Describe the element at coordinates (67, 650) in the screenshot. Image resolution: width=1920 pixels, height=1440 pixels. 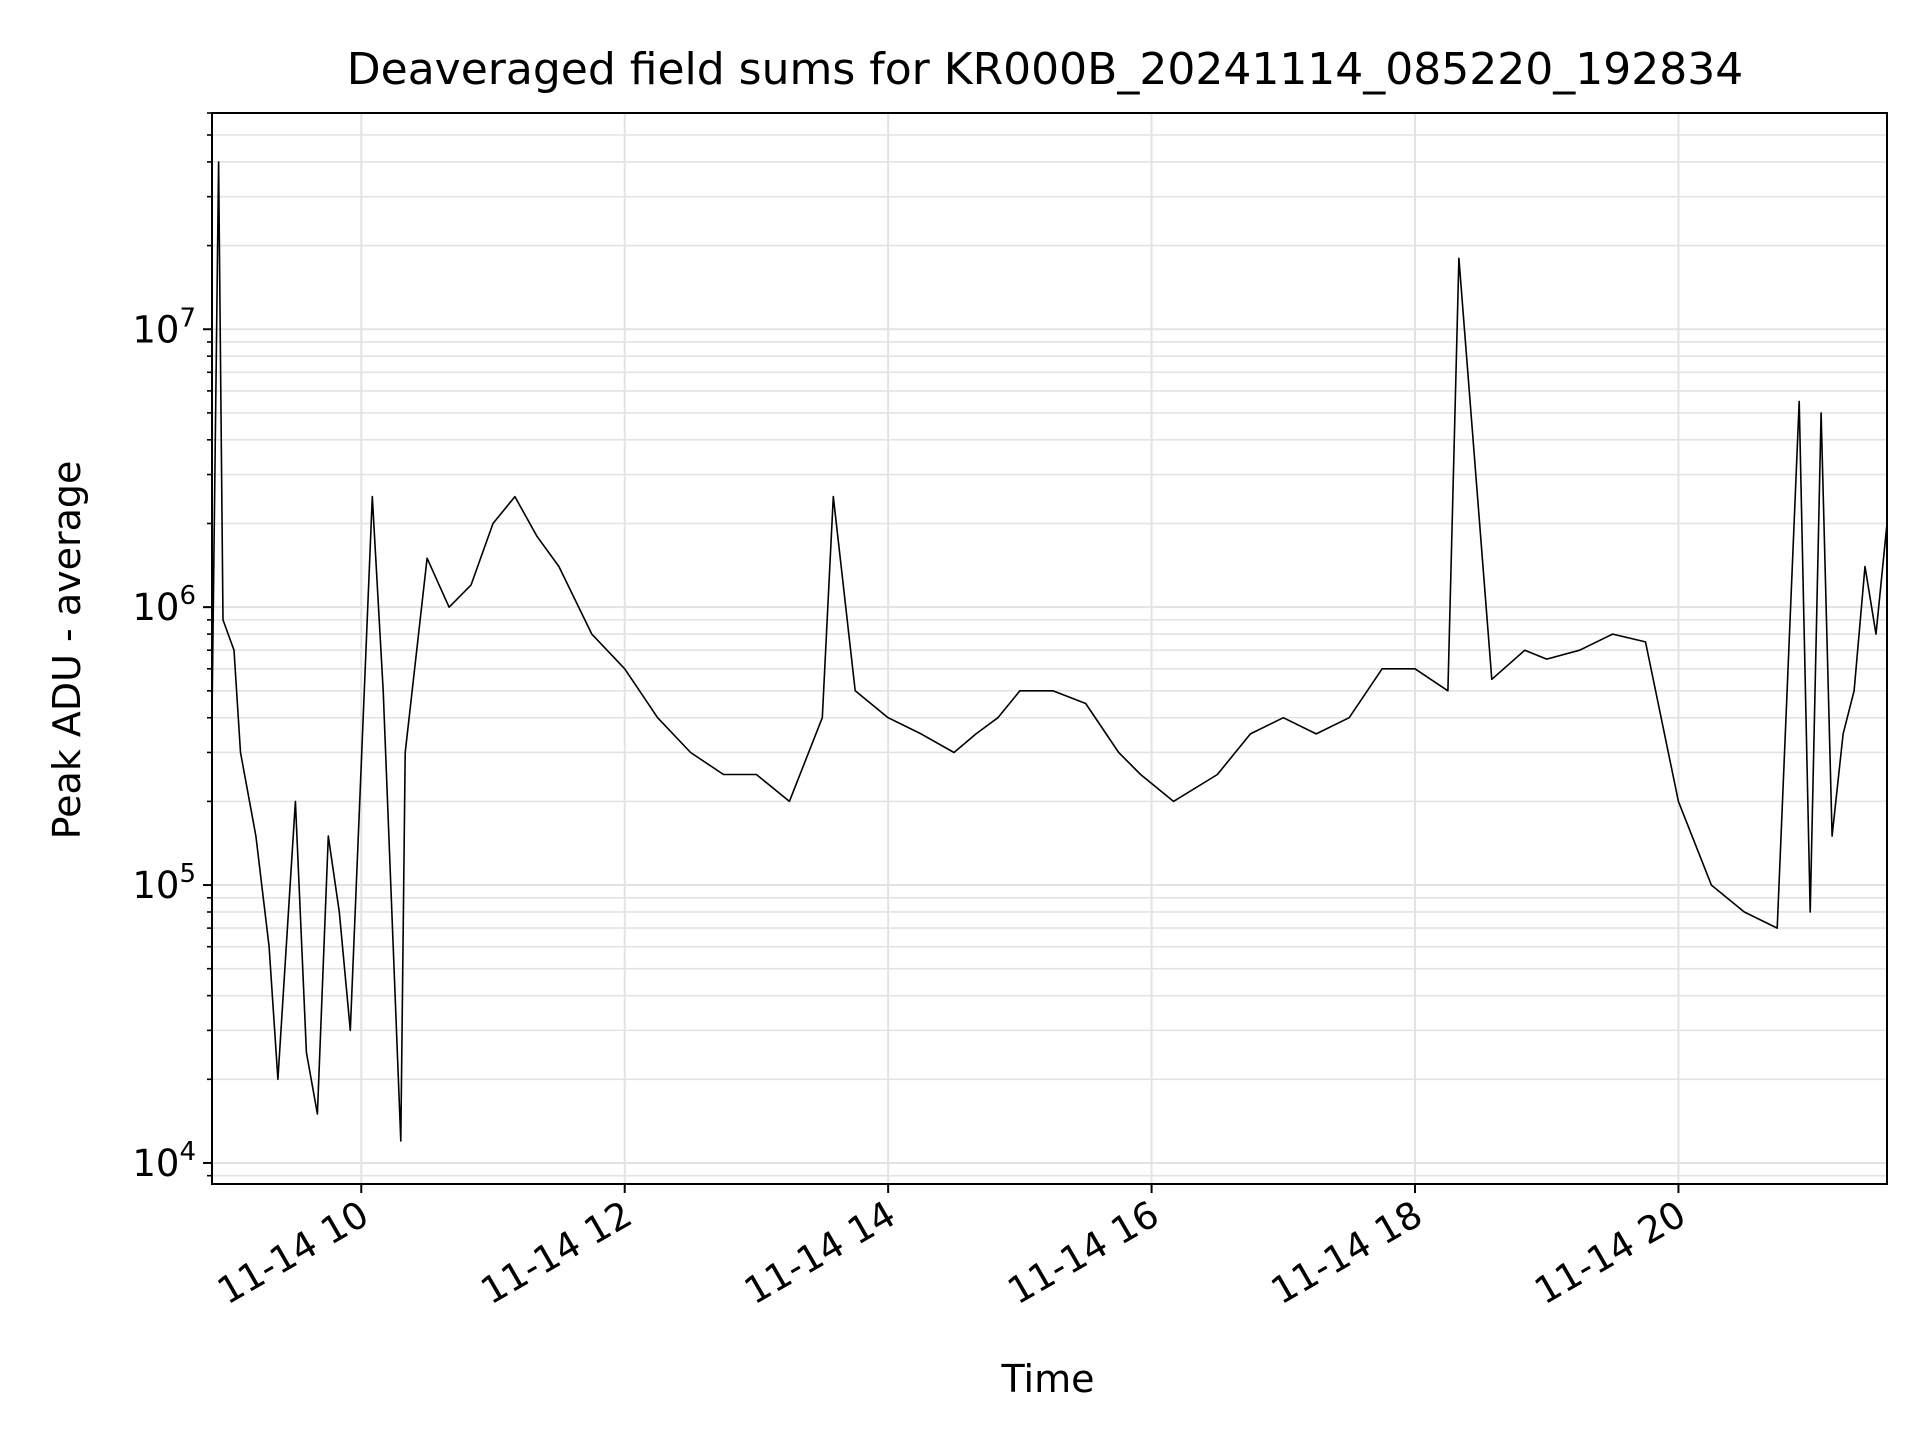
I see `y-axis-label: Peak ADU - average` at that location.